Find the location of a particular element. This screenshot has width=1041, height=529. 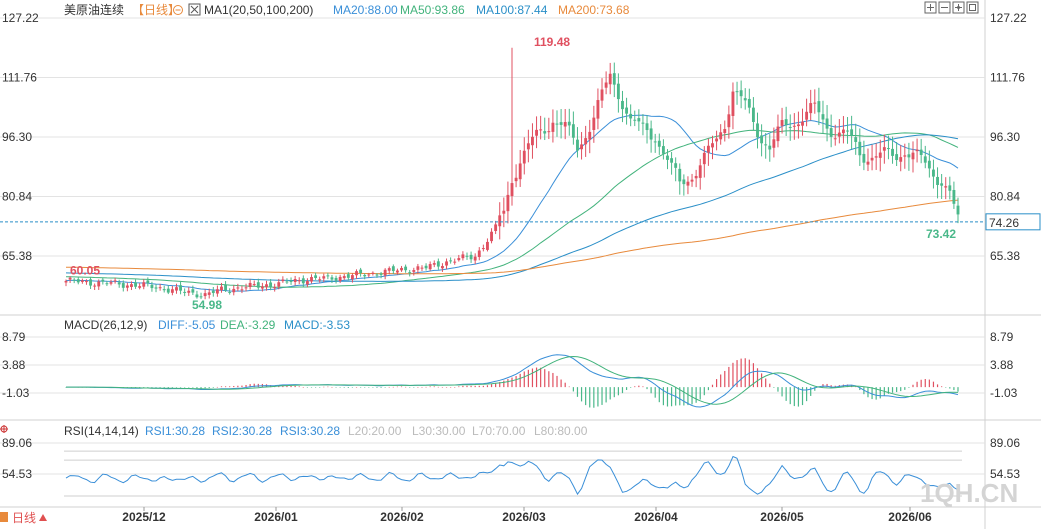

period-color-chip is located at coordinates (4, 517).